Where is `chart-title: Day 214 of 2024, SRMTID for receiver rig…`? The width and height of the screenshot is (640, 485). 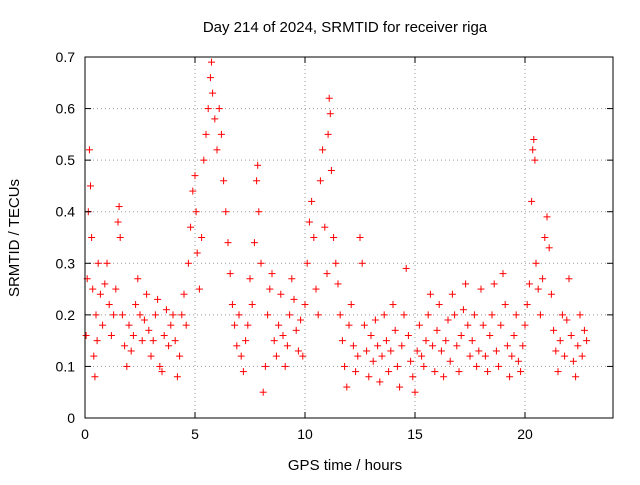
chart-title: Day 214 of 2024, SRMTID for receiver rig… is located at coordinates (345, 27).